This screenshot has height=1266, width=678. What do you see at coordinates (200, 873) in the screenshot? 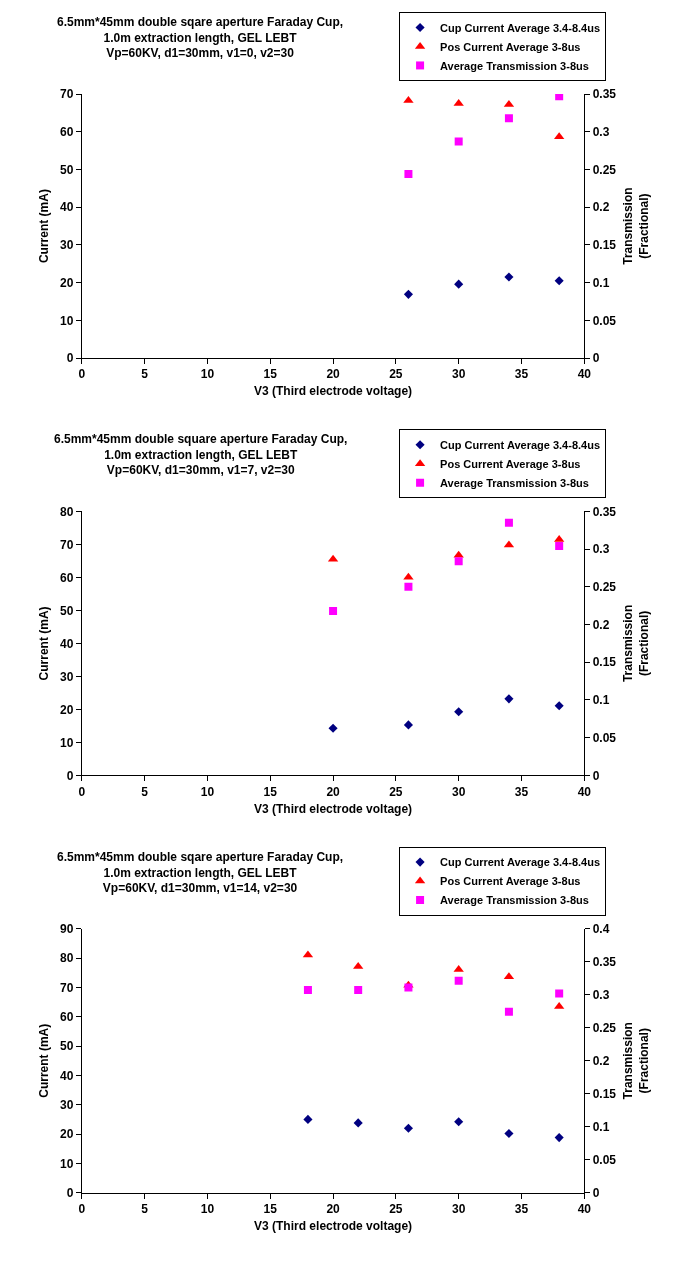
I see `chart-title: 6.5mm*45mm double sqare aperture Faraday Cup, 1.0m extraction length, GEL LEBT Vp=60KV, d1=30mm, v1=14, v2=30` at bounding box center [200, 873].